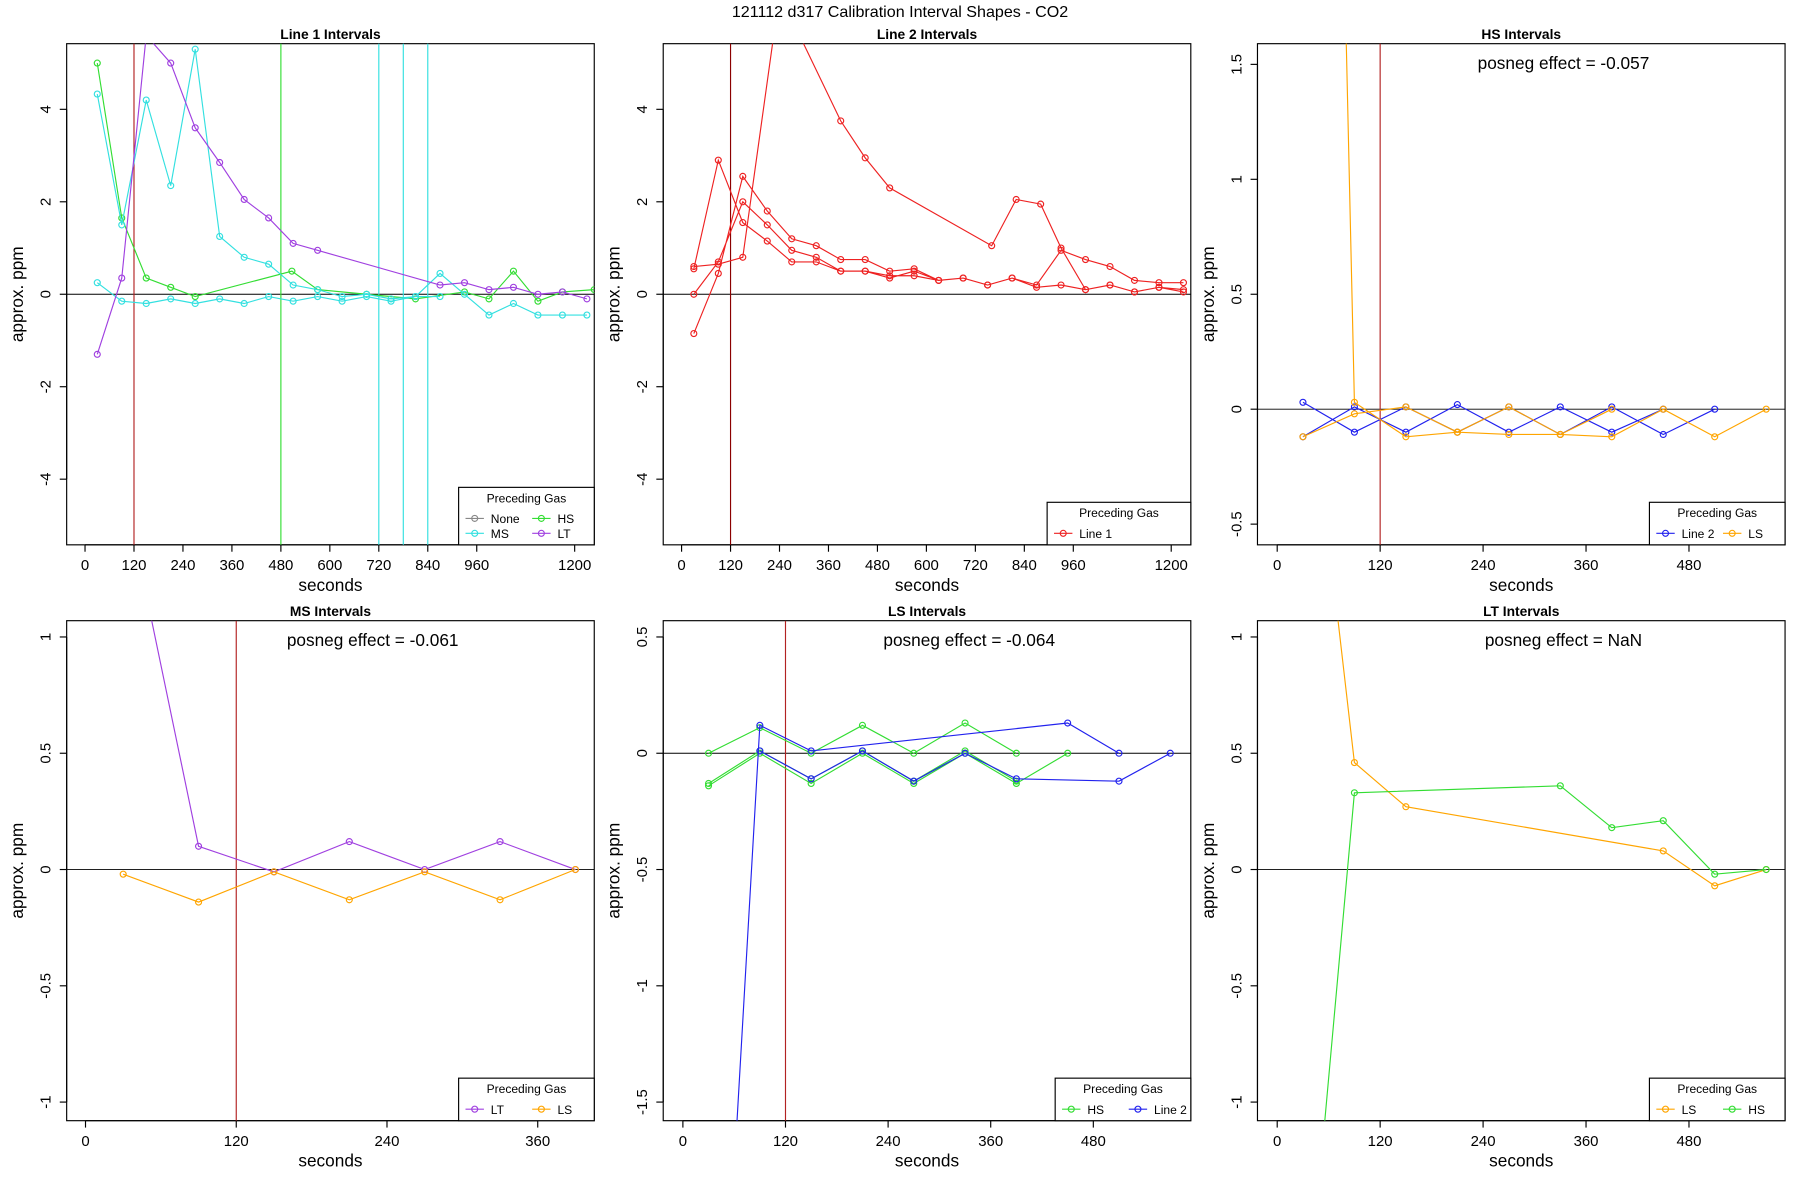 Image resolution: width=1800 pixels, height=1200 pixels. I want to click on y-axis-label: approx. ppm, so click(614, 871).